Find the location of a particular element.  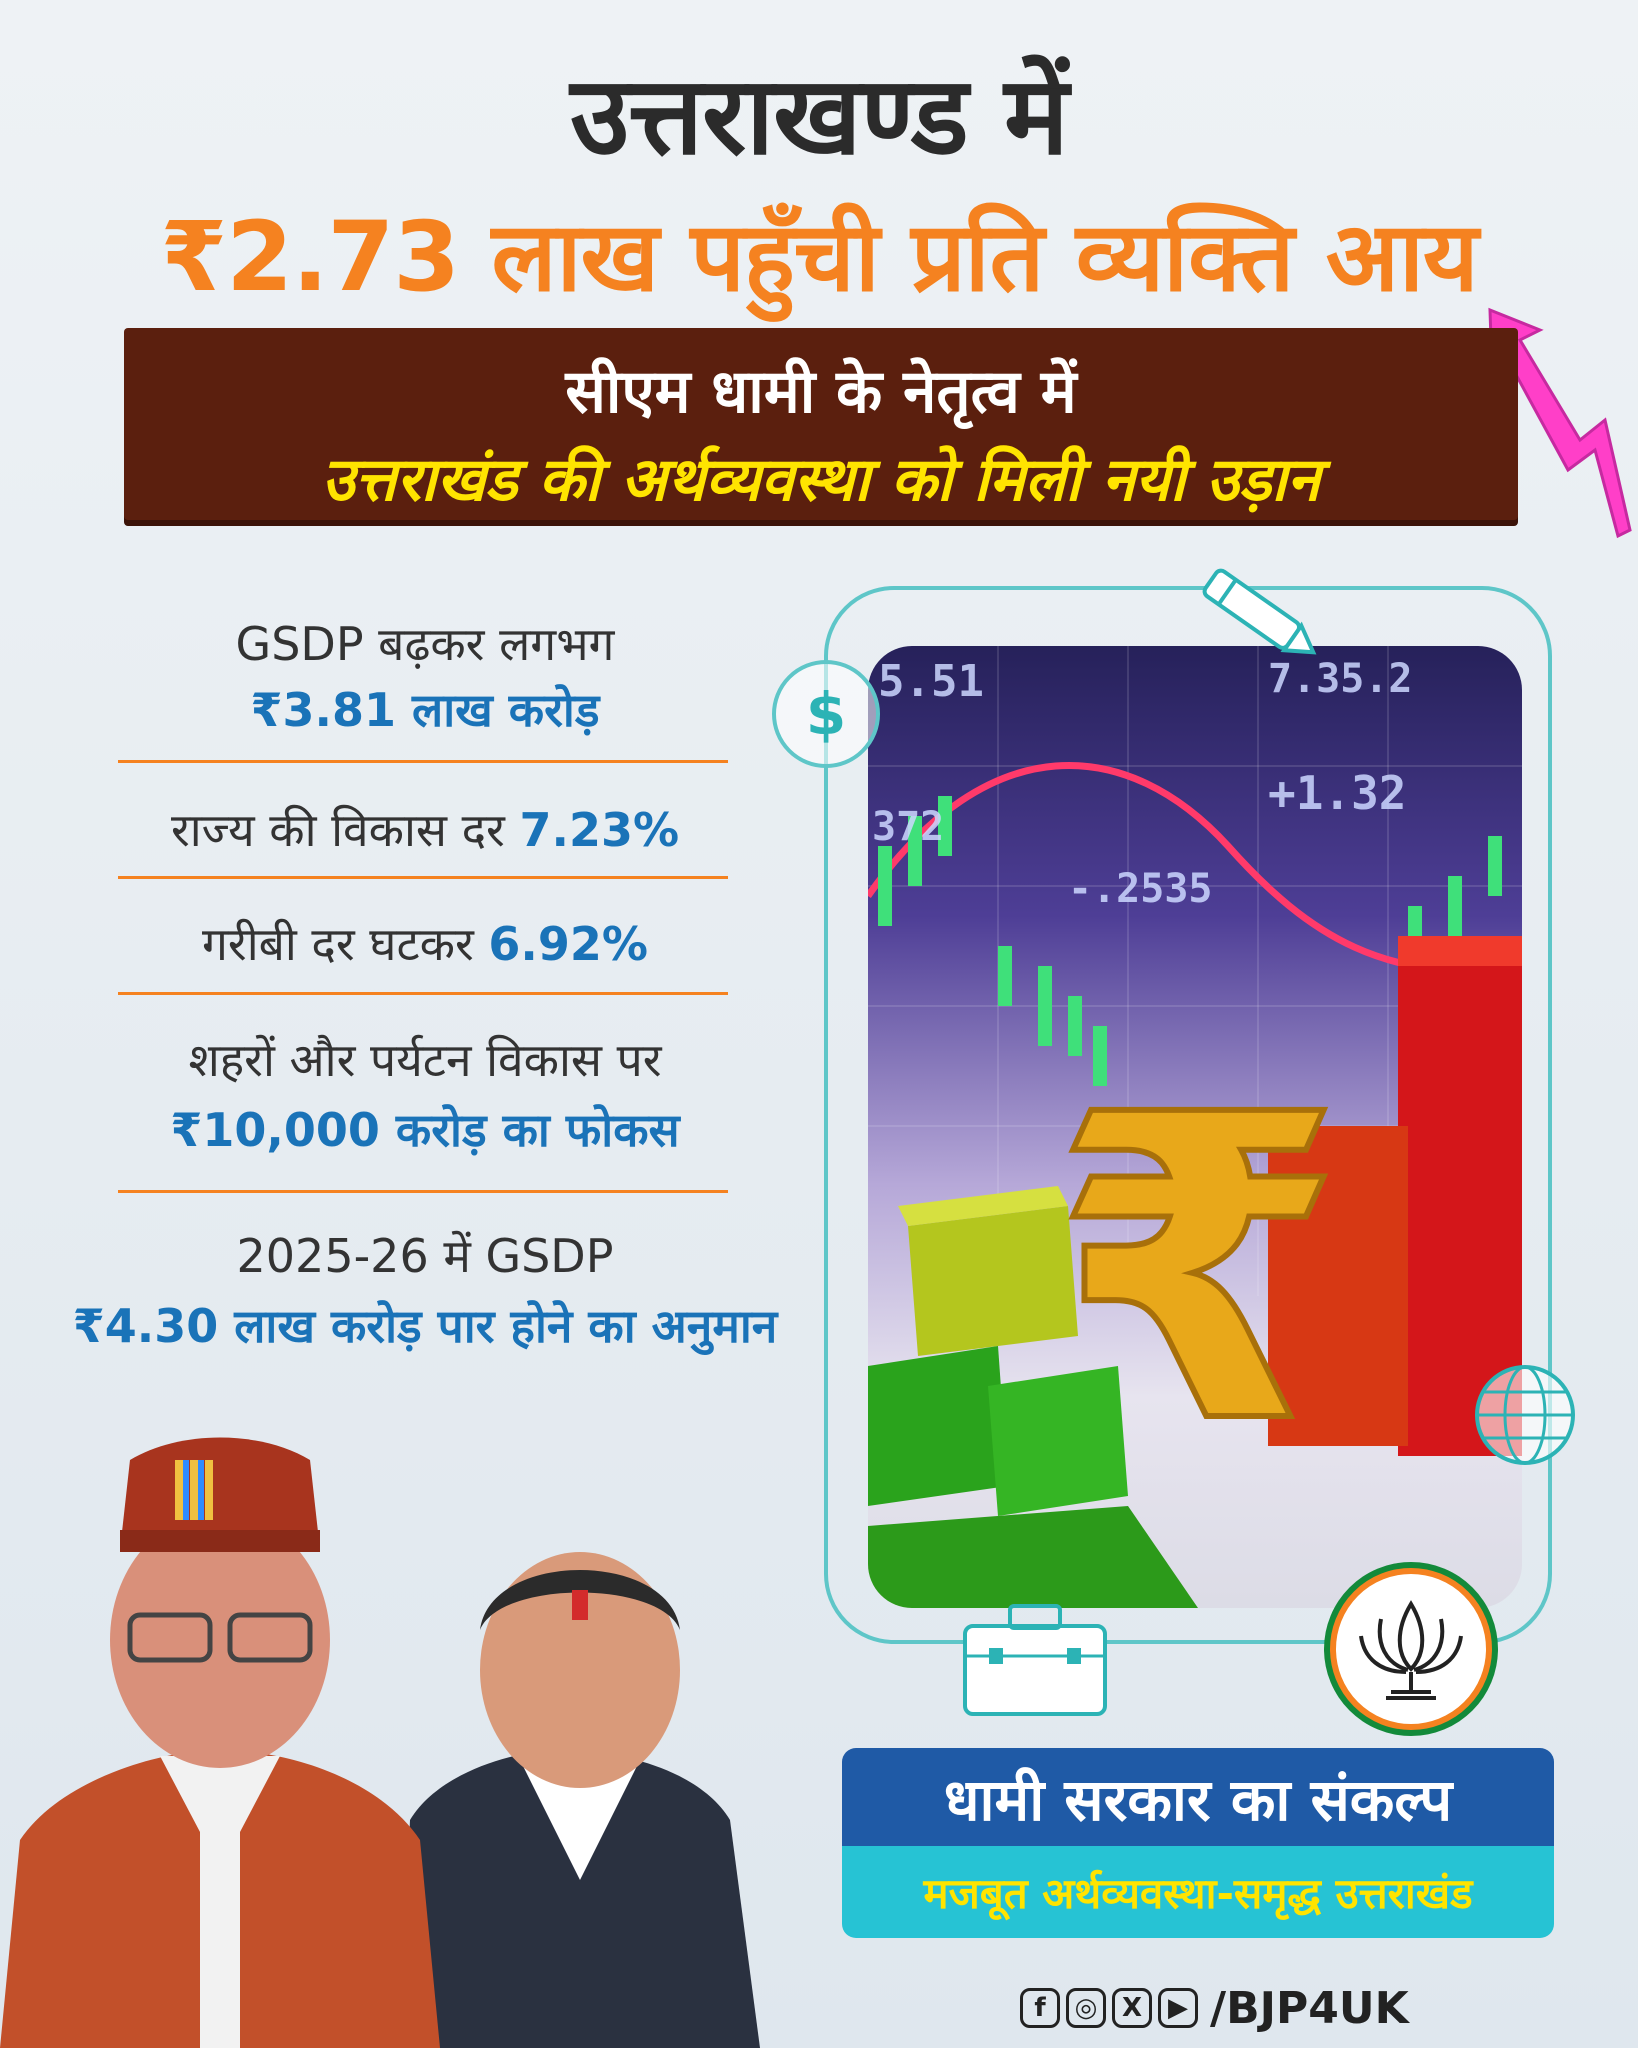

party-logo is located at coordinates (1411, 1649).